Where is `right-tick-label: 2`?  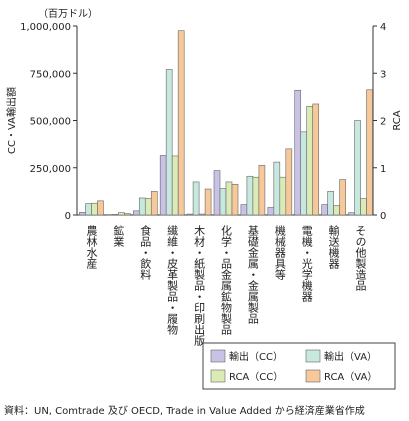 right-tick-label: 2 is located at coordinates (383, 122).